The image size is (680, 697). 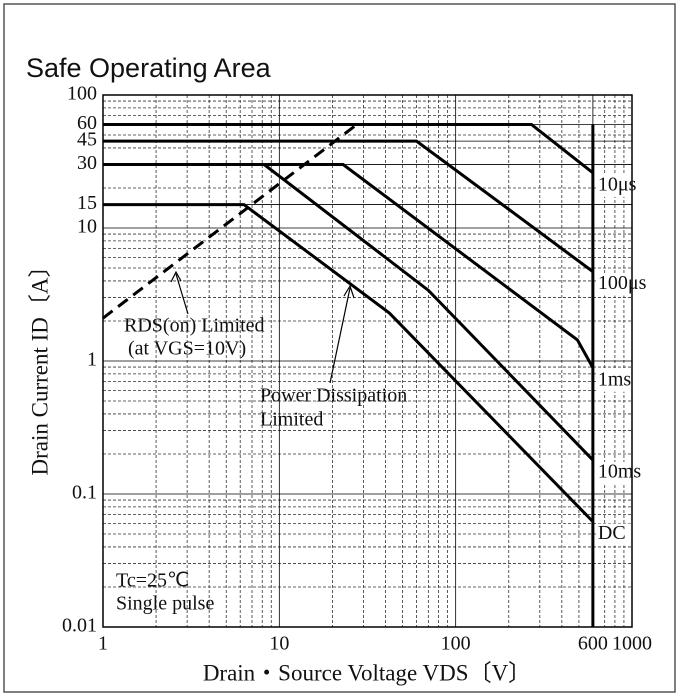 I want to click on series-label: DC, so click(x=612, y=533).